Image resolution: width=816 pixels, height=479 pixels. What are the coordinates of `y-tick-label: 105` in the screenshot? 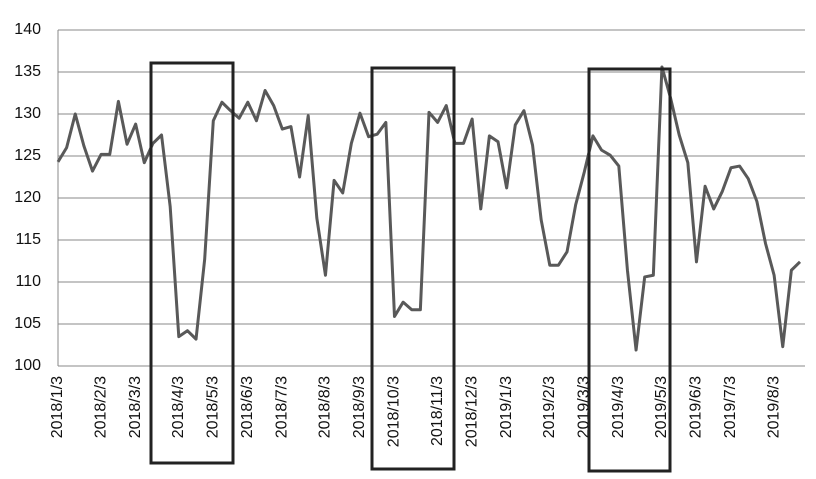 It's located at (27, 323).